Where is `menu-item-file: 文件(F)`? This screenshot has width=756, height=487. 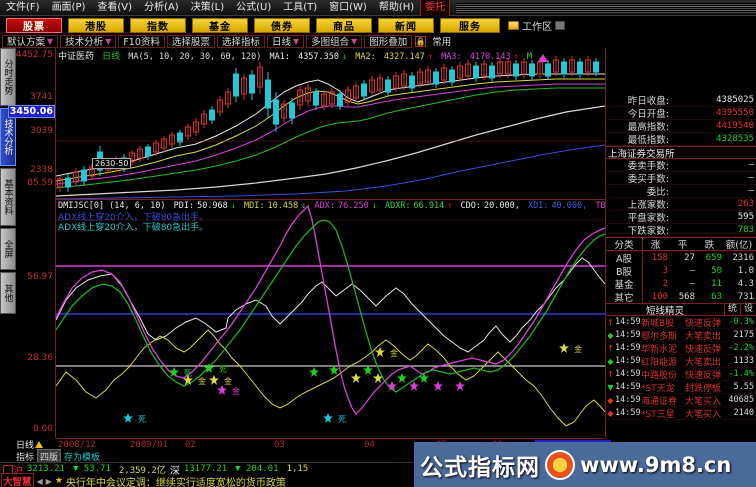
menu-item-file: 文件(F) is located at coordinates (23, 7).